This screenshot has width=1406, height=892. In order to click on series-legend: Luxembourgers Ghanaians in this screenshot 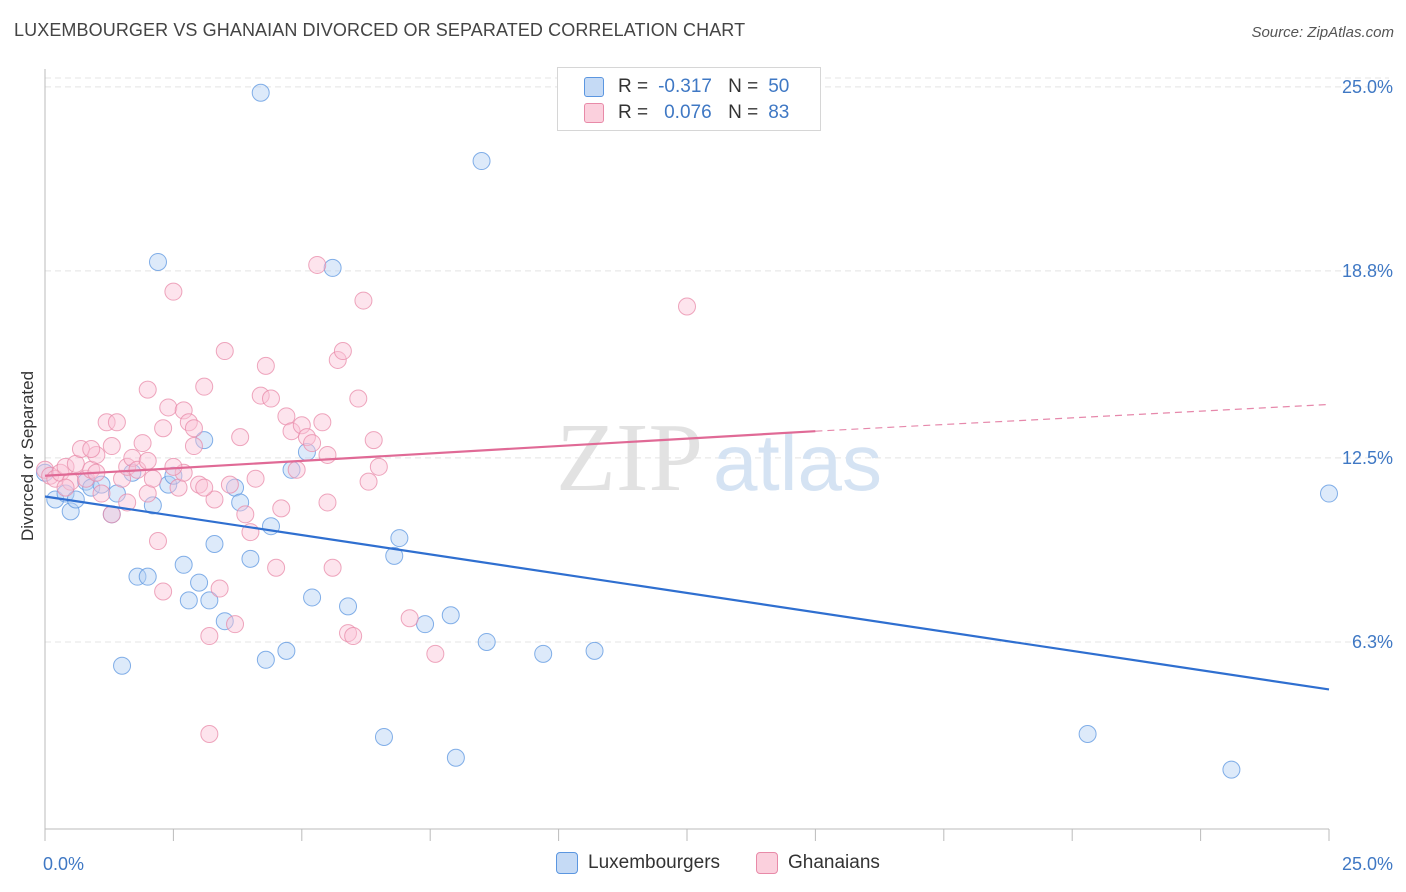, I will do `click(703, 865)`.